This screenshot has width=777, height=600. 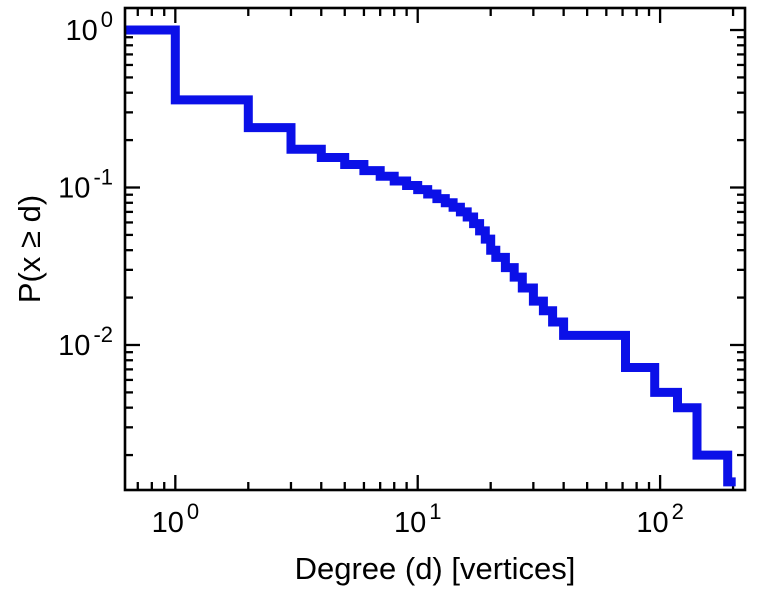 I want to click on tick-label: 10 -1, so click(x=85, y=185).